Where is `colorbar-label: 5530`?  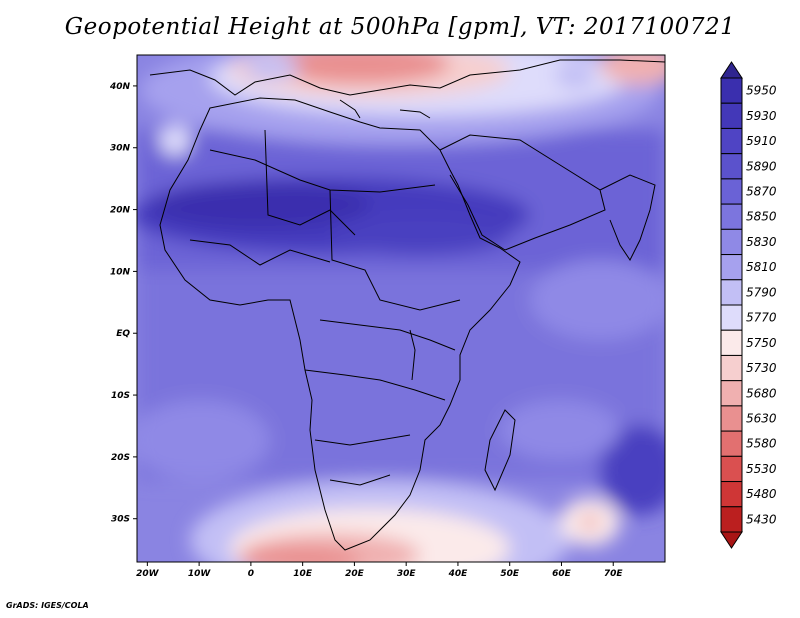 colorbar-label: 5530 is located at coordinates (761, 469).